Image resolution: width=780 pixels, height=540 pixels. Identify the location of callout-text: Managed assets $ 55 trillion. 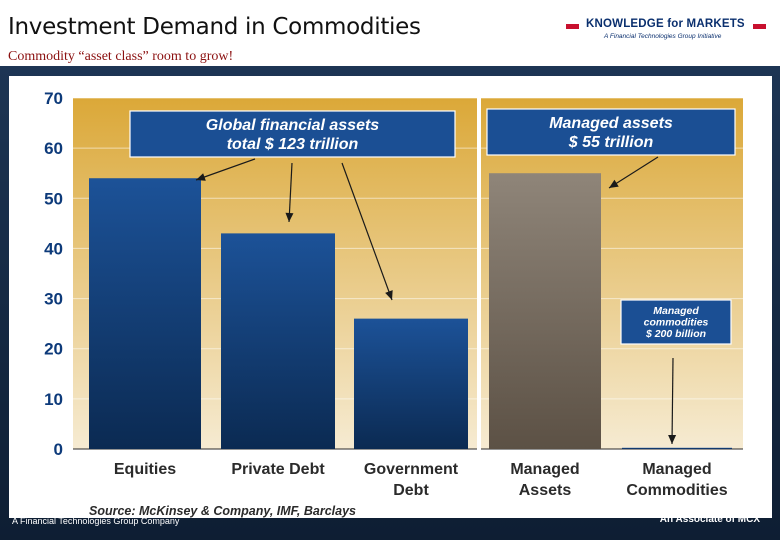
(611, 133).